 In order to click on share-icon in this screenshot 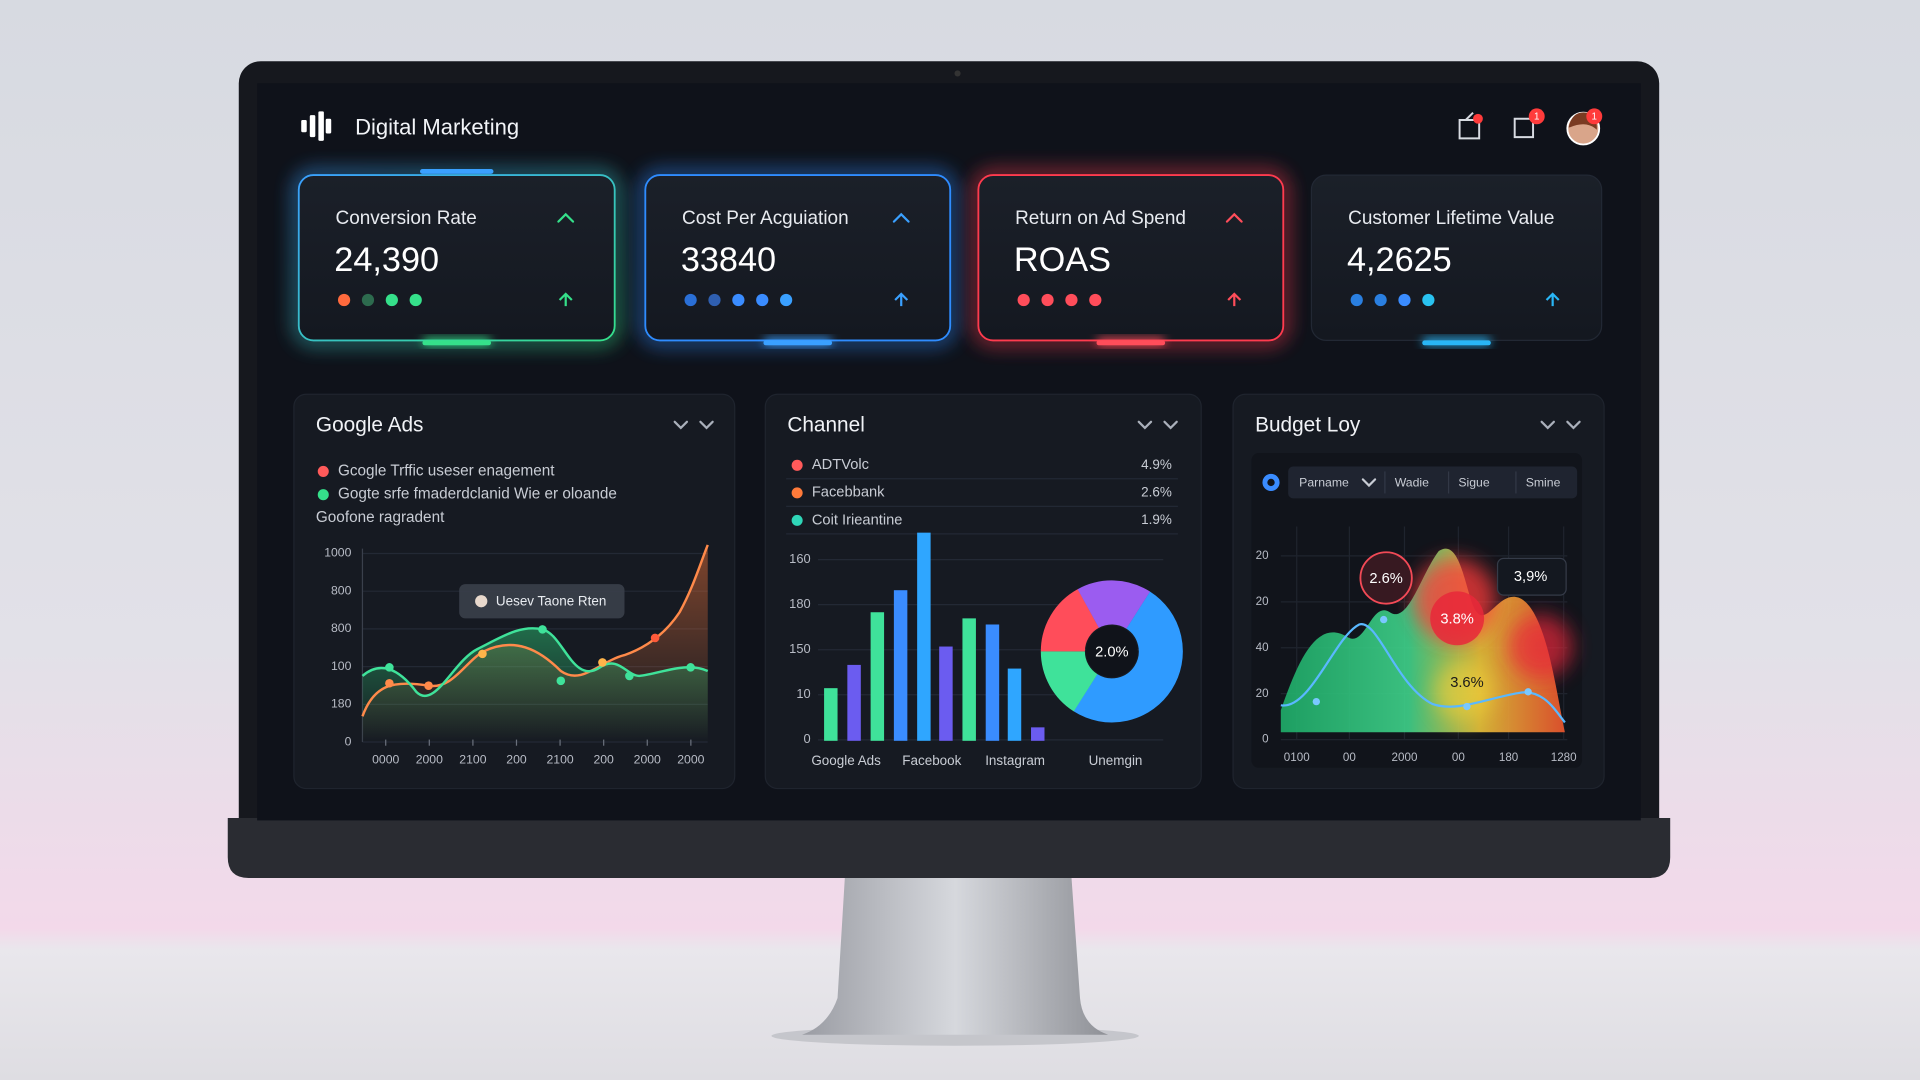, I will do `click(1469, 125)`.